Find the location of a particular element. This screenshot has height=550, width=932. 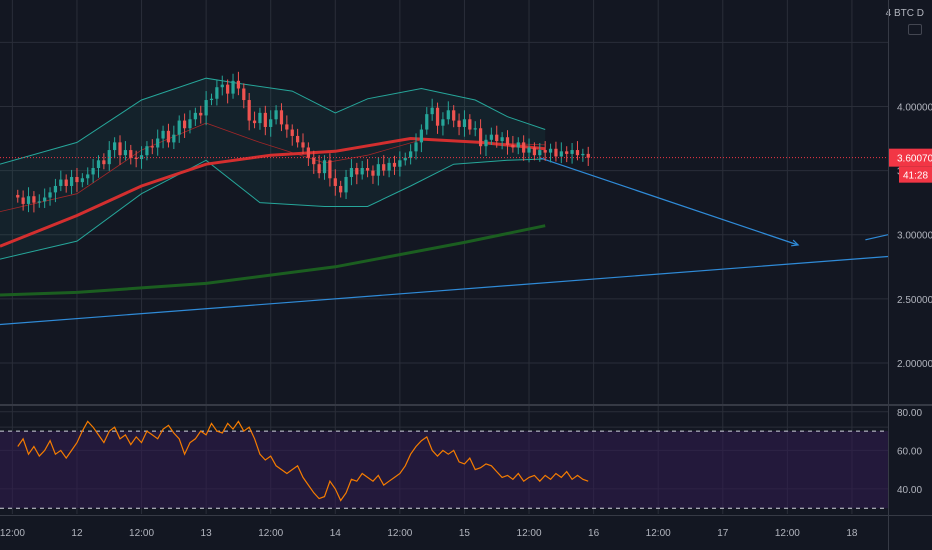

last-price-label: 3.60070 is located at coordinates (914, 159).